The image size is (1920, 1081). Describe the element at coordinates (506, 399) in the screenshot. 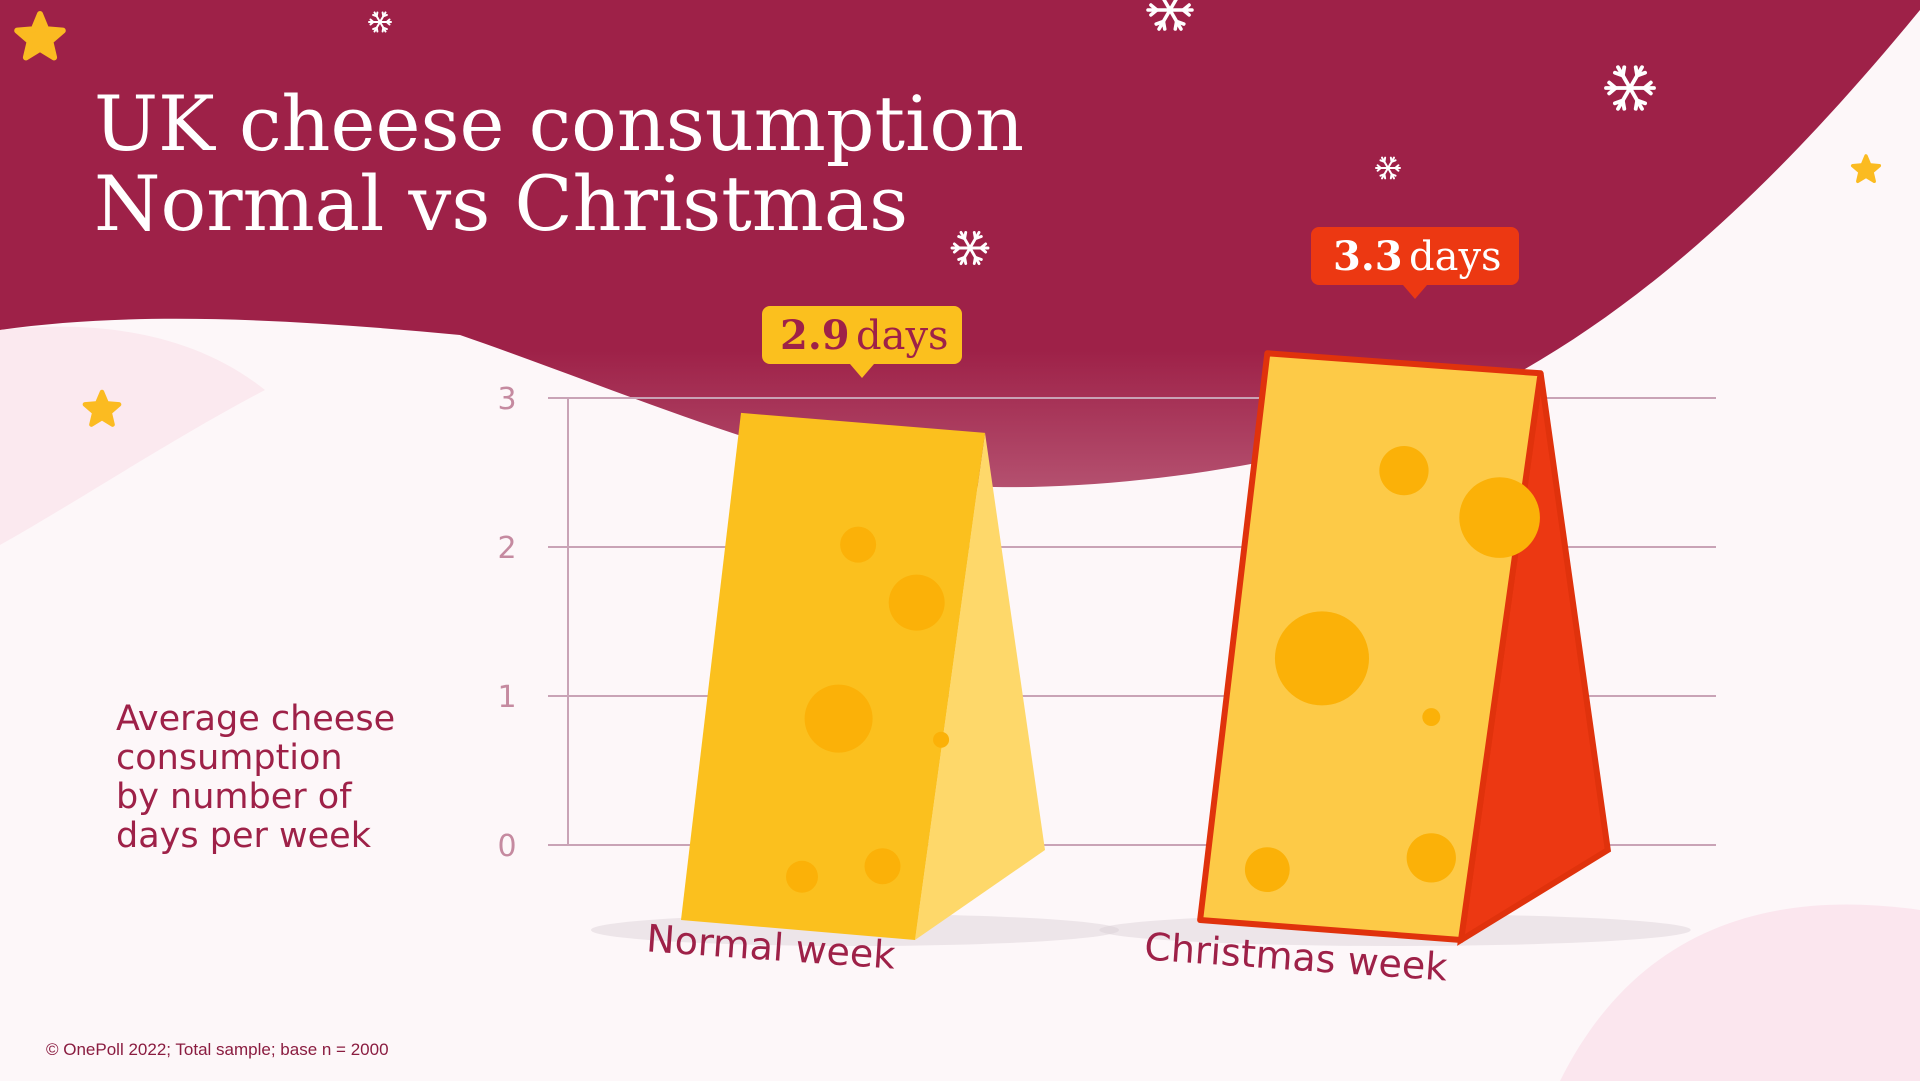

I see `y-tick-label: 3` at that location.